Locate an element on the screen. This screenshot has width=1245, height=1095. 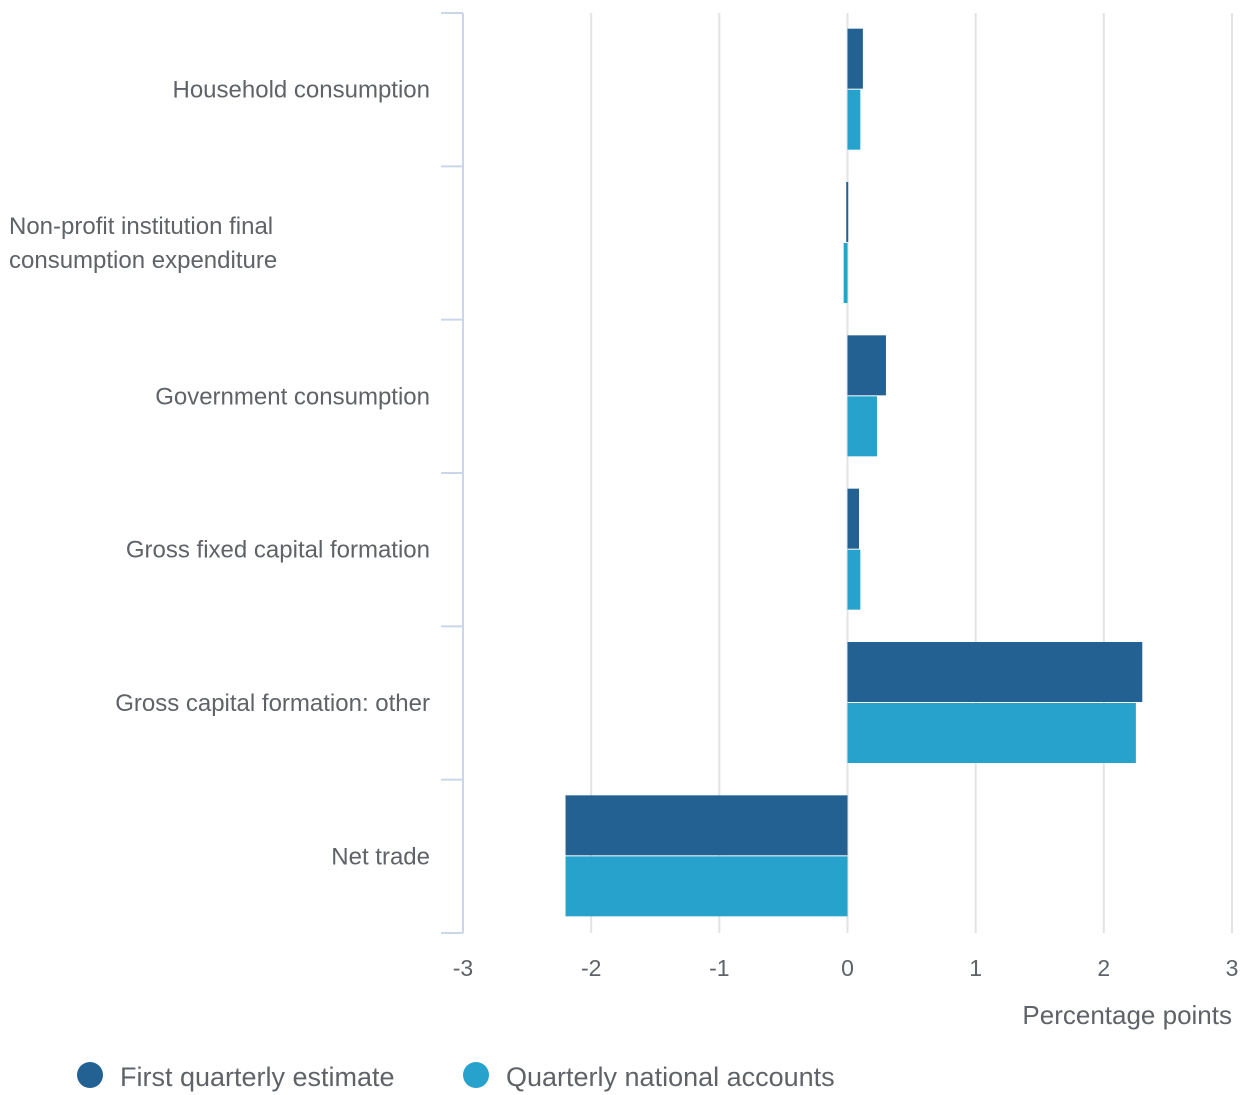
x-tick-labels: -3 -2 -1 0 1 2 3 is located at coordinates (846, 968).